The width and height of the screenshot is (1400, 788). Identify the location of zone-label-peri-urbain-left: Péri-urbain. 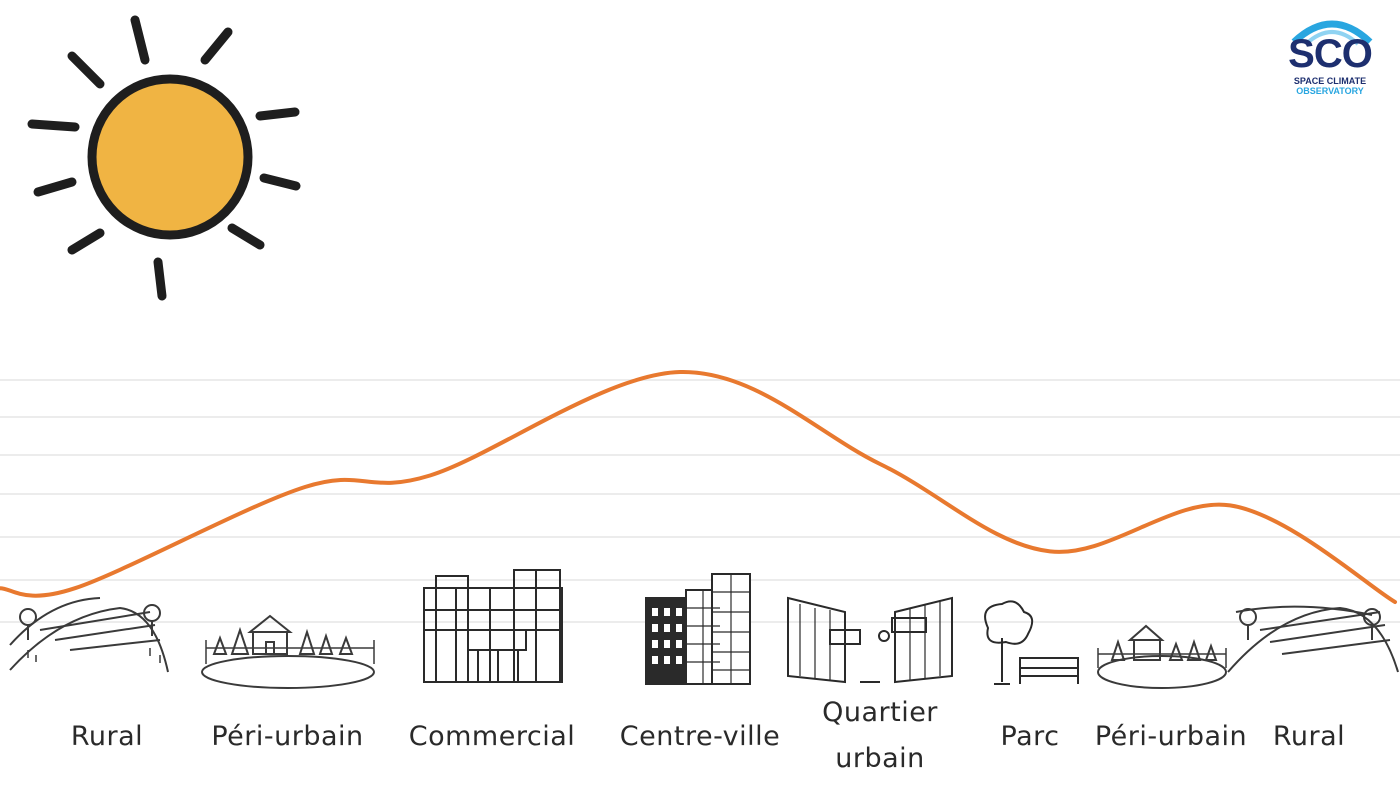
(287, 736).